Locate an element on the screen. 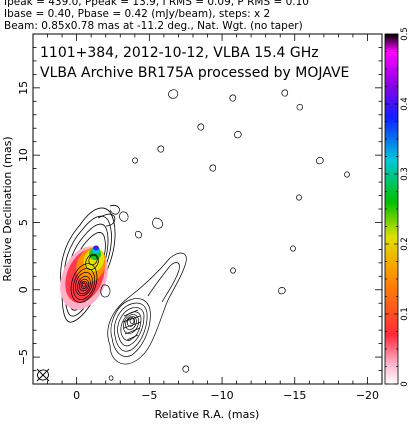 This screenshot has height=424, width=410. x-tick-label: −5 is located at coordinates (149, 395).